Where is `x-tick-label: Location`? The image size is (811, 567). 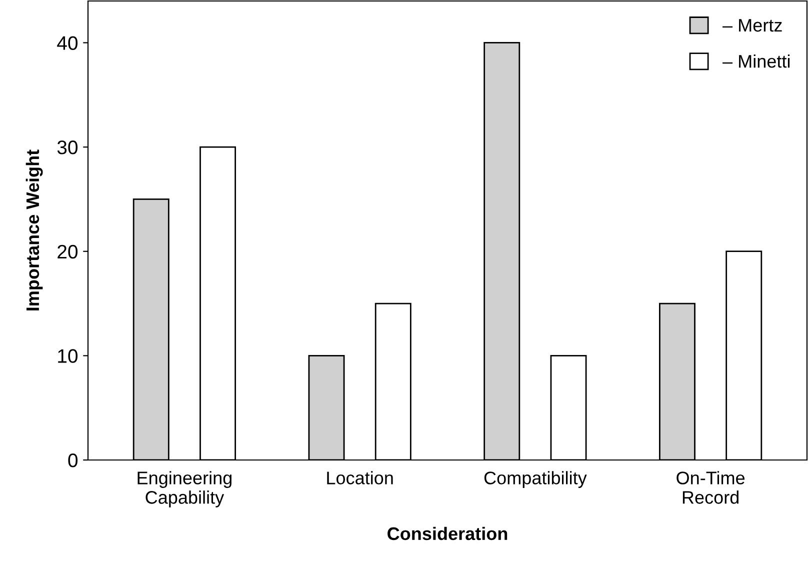 x-tick-label: Location is located at coordinates (360, 477).